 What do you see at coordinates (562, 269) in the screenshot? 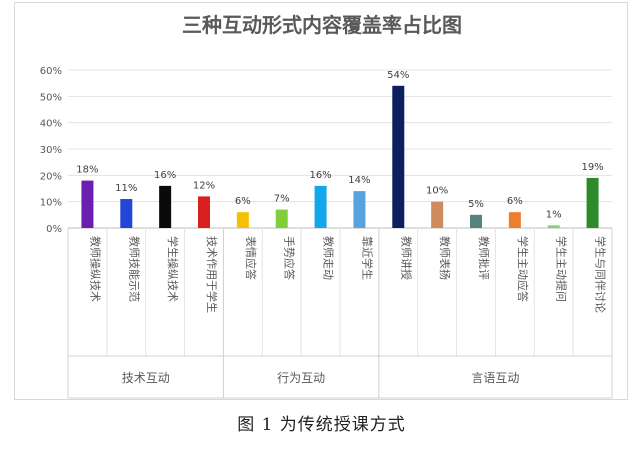
I see `x-tick-label: 学生主动提问` at bounding box center [562, 269].